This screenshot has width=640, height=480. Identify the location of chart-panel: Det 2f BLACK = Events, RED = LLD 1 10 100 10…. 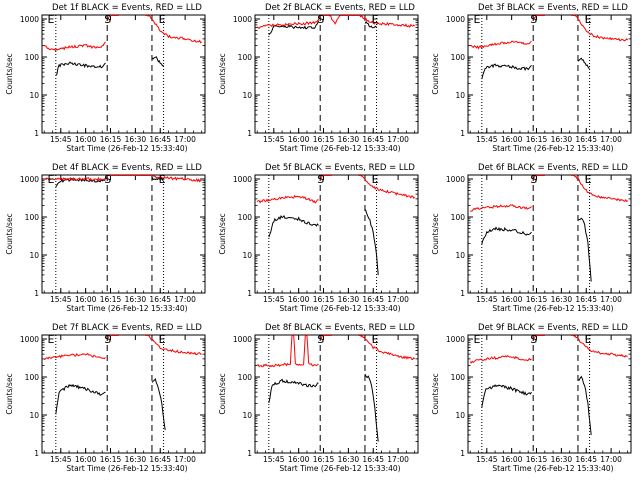
(318, 78).